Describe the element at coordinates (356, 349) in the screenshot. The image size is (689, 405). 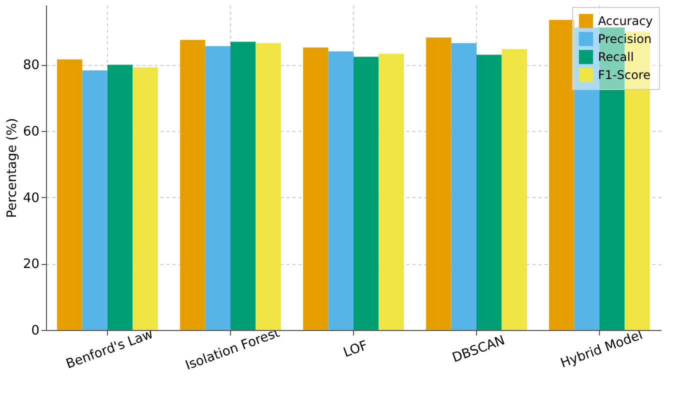
I see `x-tick-label: LOF` at that location.